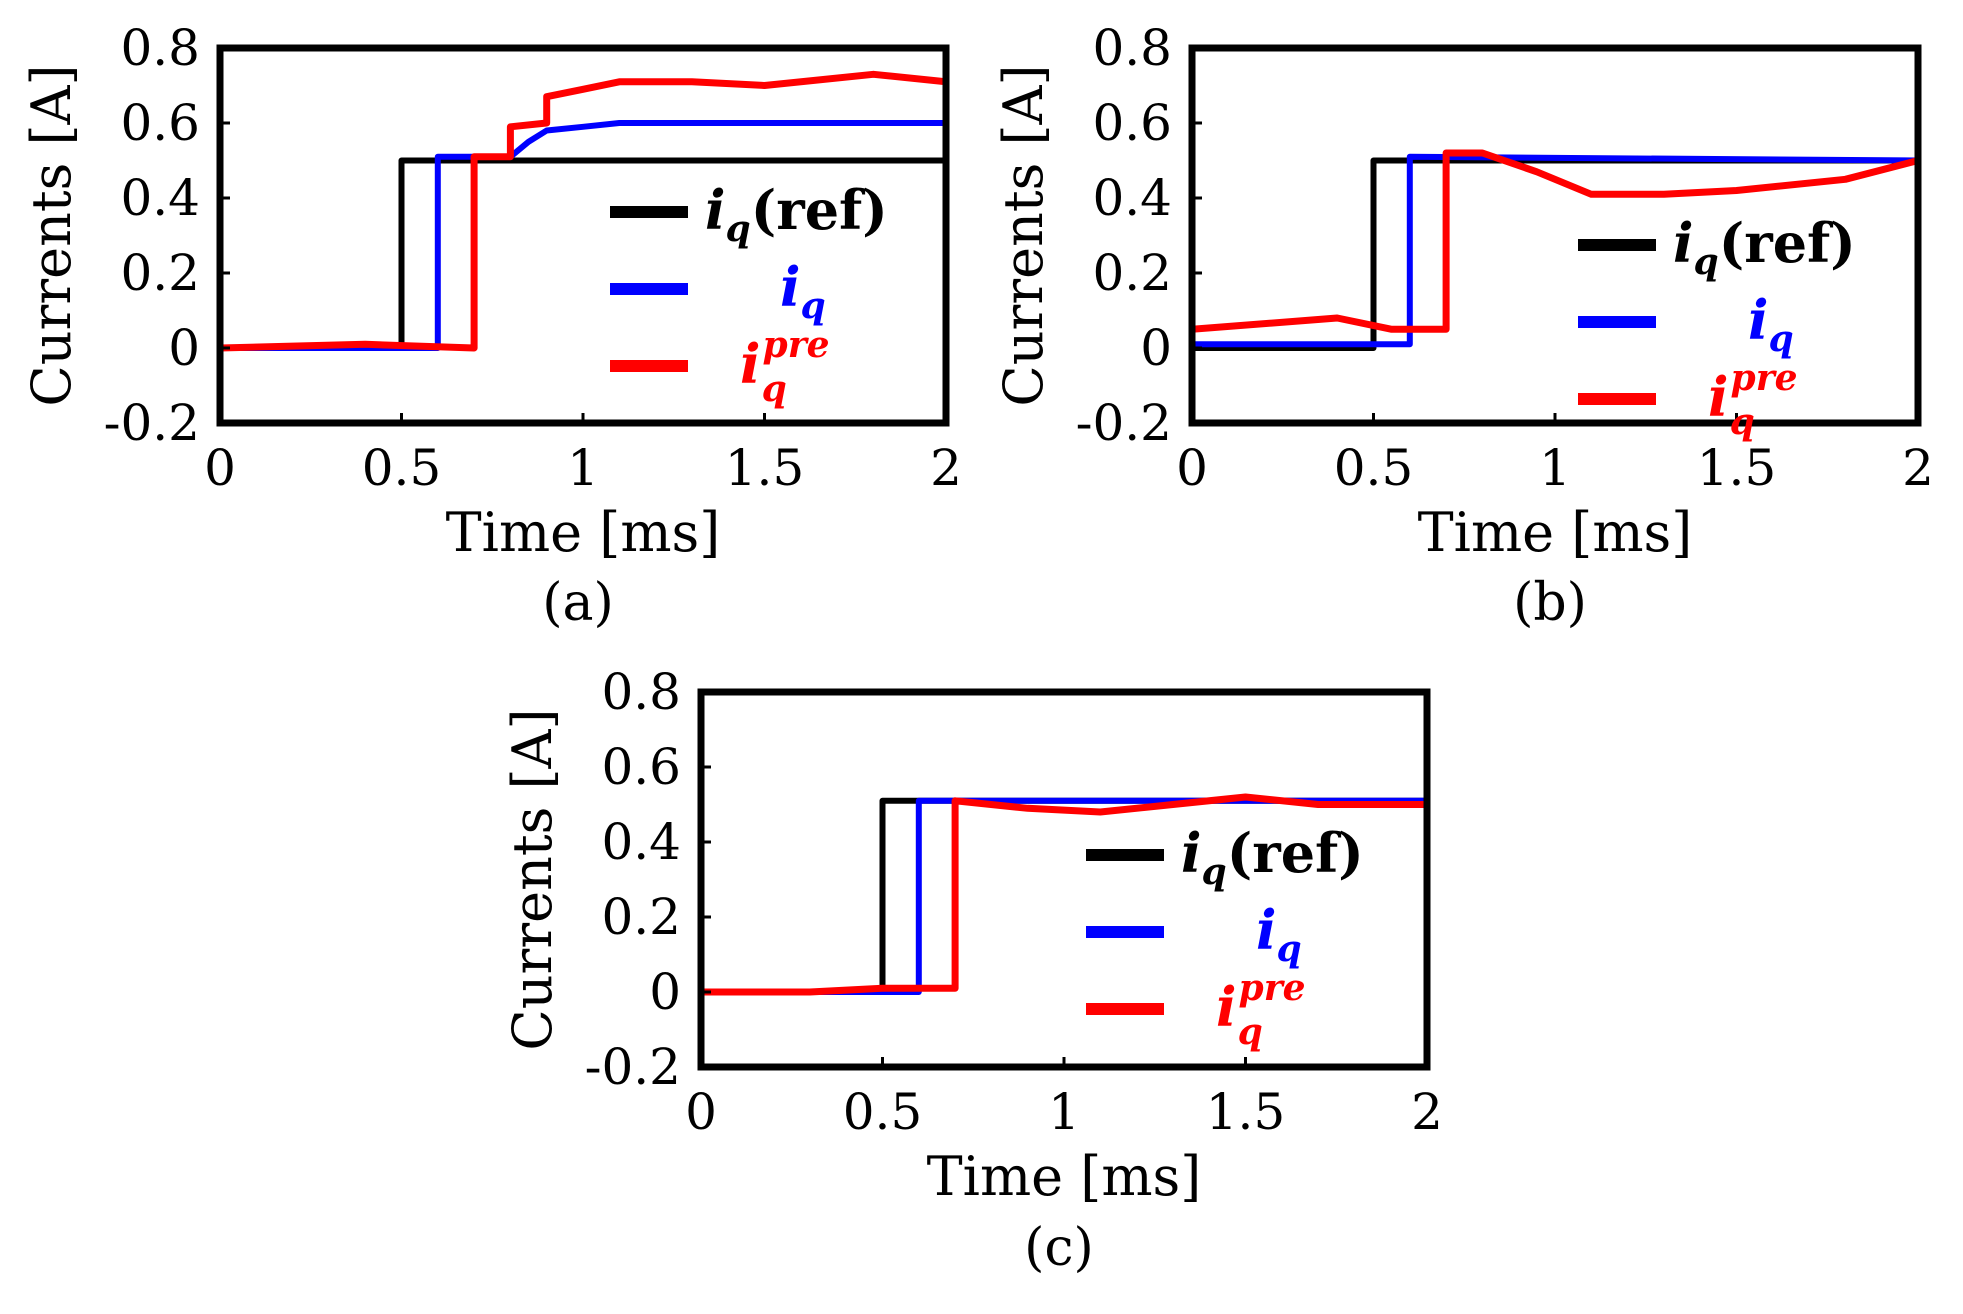  I want to click on panel-caption: (b), so click(1550, 603).